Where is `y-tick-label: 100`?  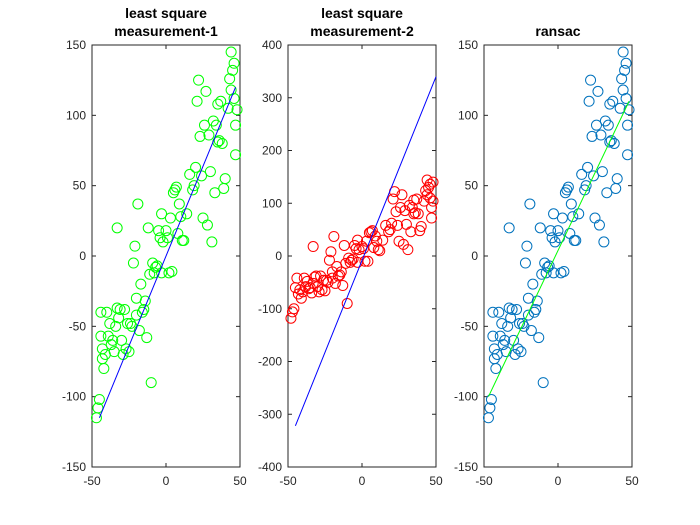
y-tick-label: 100 is located at coordinates (76, 115).